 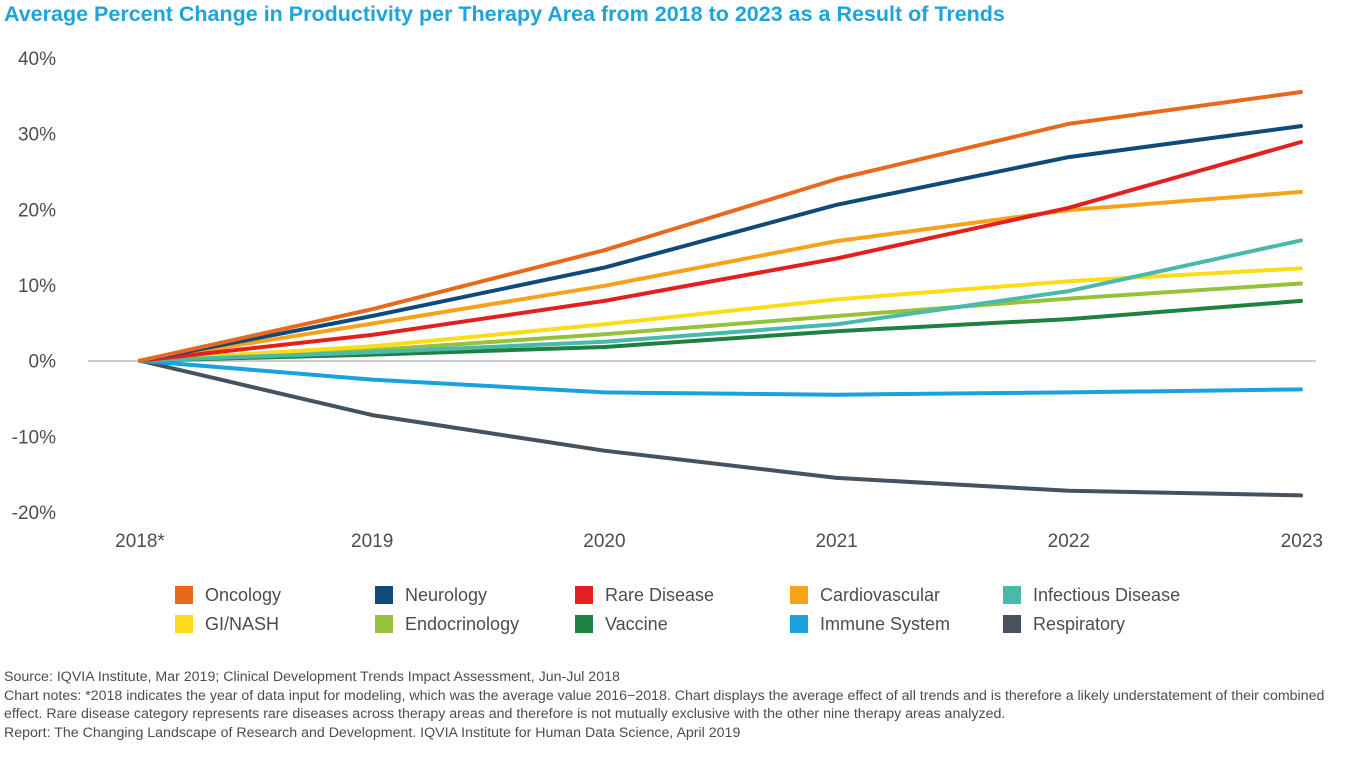 I want to click on legend-item-rare-disease: Rare Disease, so click(x=644, y=595).